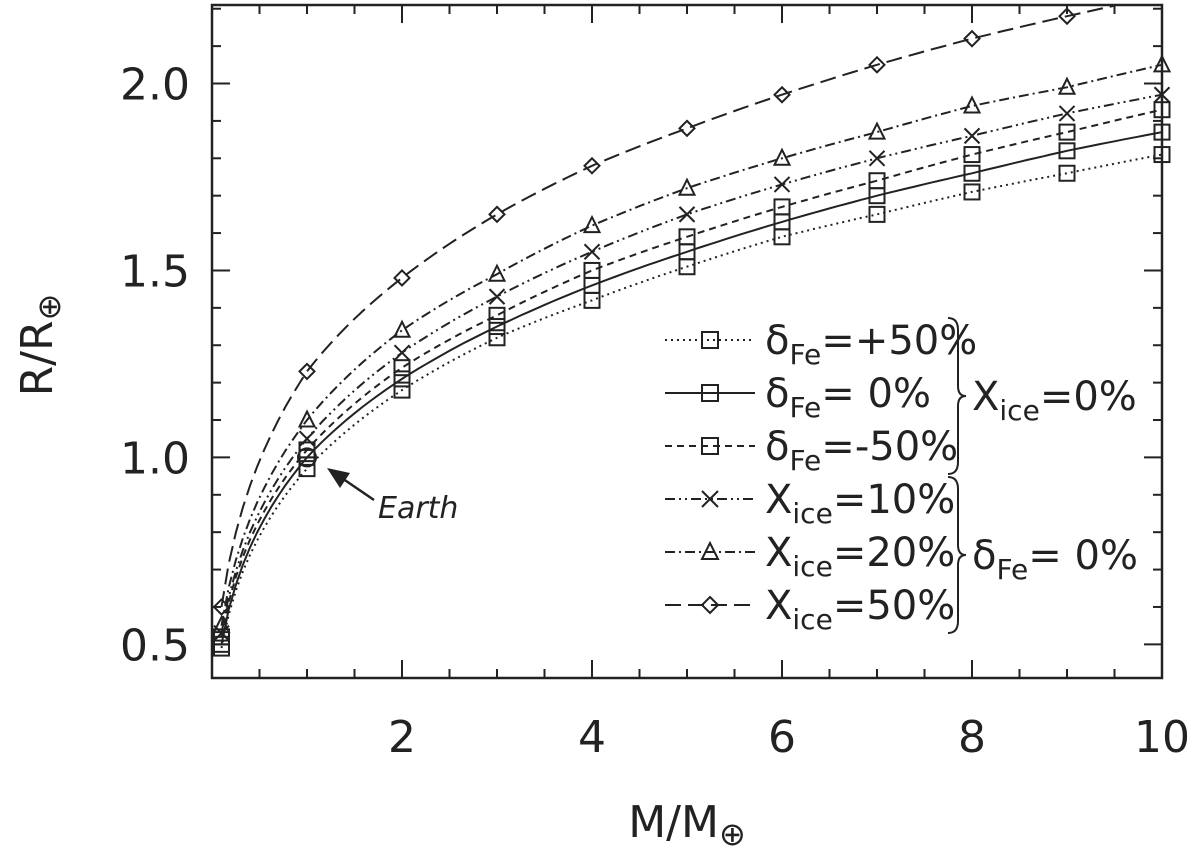  I want to click on y-axis-label-main: R/R, so click(37, 358).